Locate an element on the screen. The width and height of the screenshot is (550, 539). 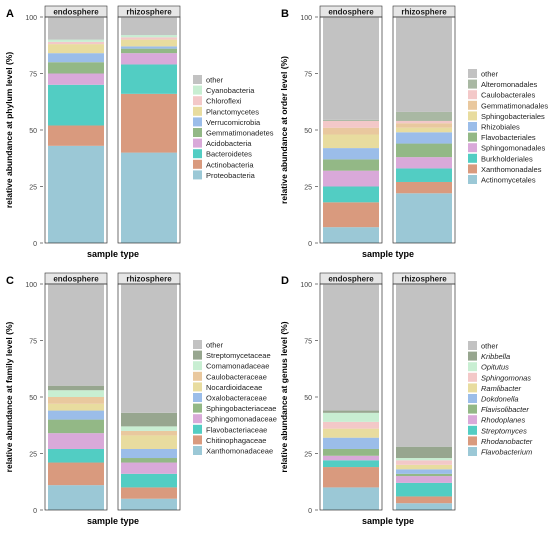
bar-segment-rhizosphere-opitutus is located at coordinates (424, 459).